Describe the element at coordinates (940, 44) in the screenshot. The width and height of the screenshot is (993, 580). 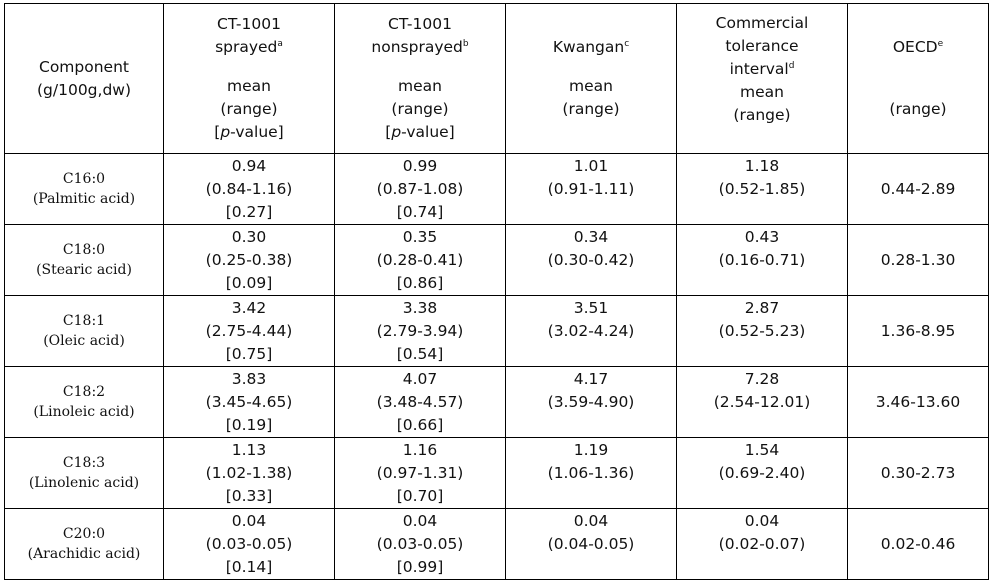
I see `footnote-marker: e` at that location.